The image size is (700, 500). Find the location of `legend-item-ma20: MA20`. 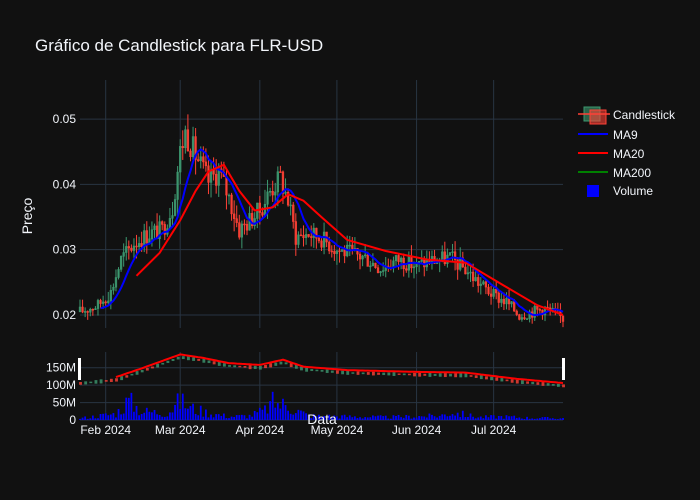

legend-item-ma20: MA20 is located at coordinates (611, 154).